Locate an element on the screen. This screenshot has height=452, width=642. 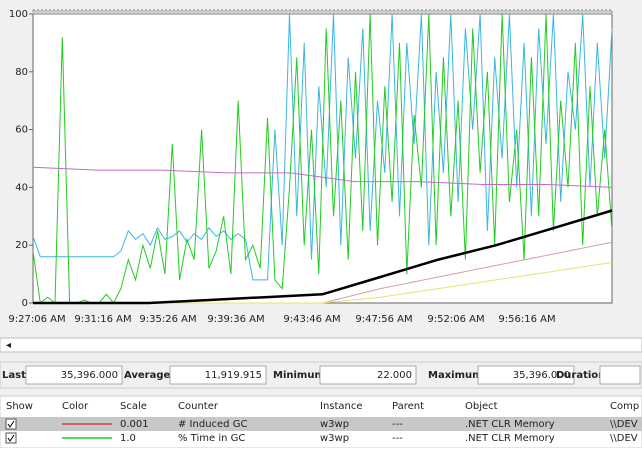
y-tick-label: 60 is located at coordinates (21, 130).